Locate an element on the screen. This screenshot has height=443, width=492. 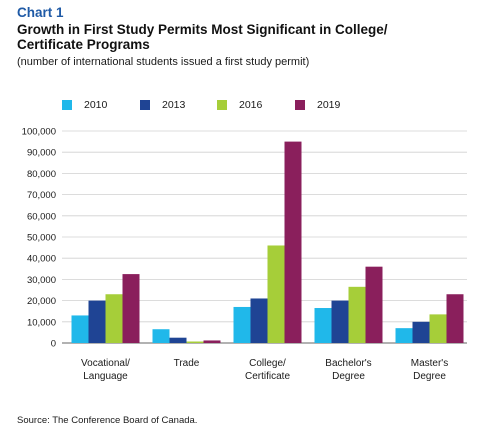
source-note: Source: The Conference Board of Canada. is located at coordinates (107, 420).